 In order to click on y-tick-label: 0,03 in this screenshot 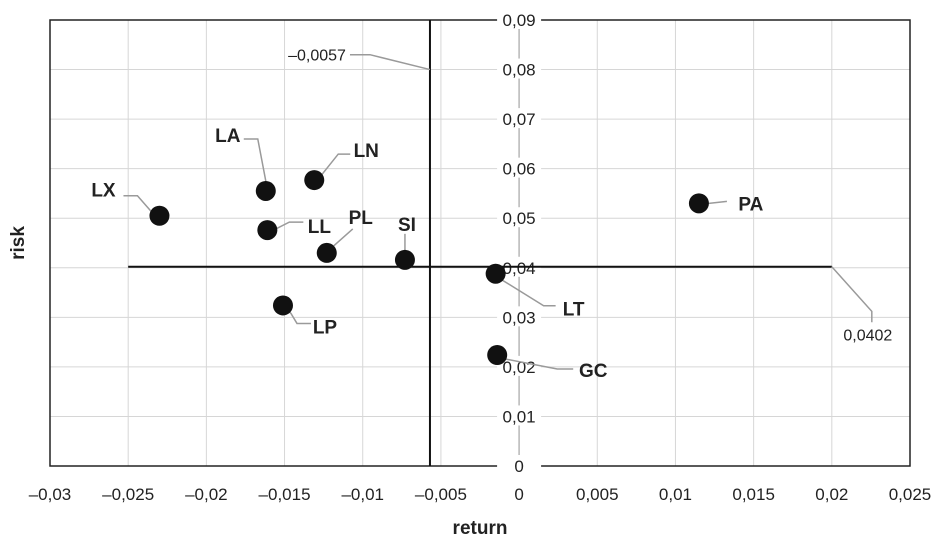, I will do `click(519, 317)`.